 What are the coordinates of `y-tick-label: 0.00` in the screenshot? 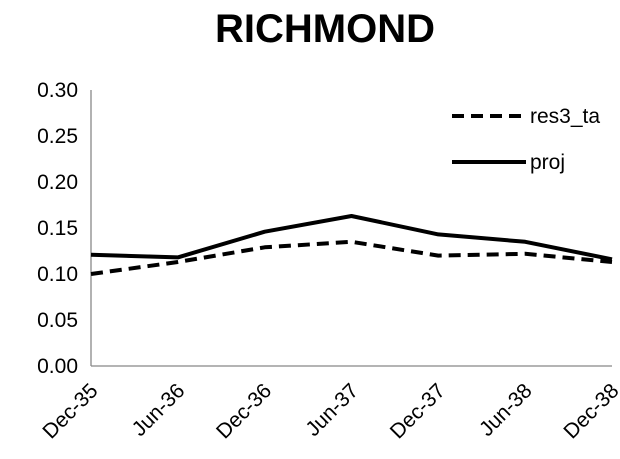 It's located at (57, 366).